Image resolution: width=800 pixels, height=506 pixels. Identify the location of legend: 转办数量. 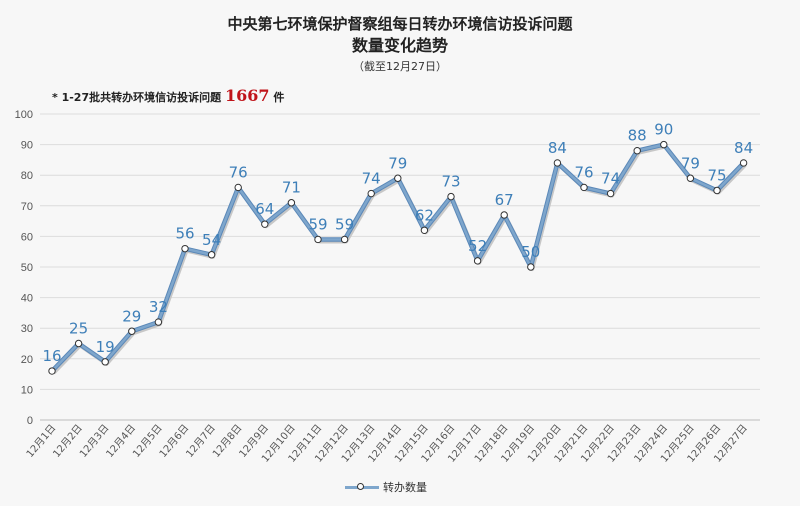
(386, 487).